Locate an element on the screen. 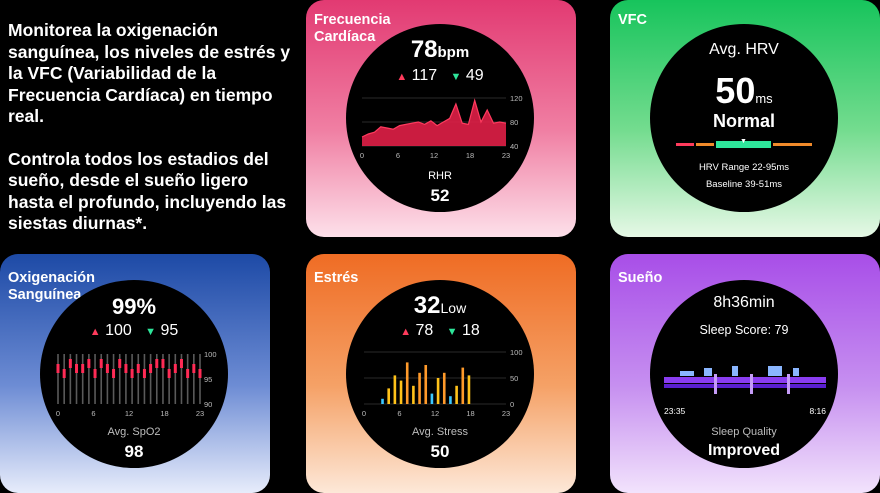  stress-footer-value: 50 is located at coordinates (440, 452).